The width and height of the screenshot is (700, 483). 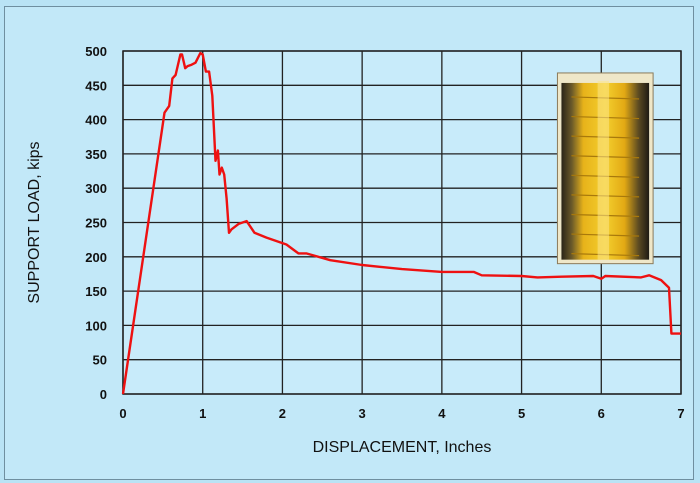 What do you see at coordinates (442, 413) in the screenshot?
I see `x-tick-label: 4` at bounding box center [442, 413].